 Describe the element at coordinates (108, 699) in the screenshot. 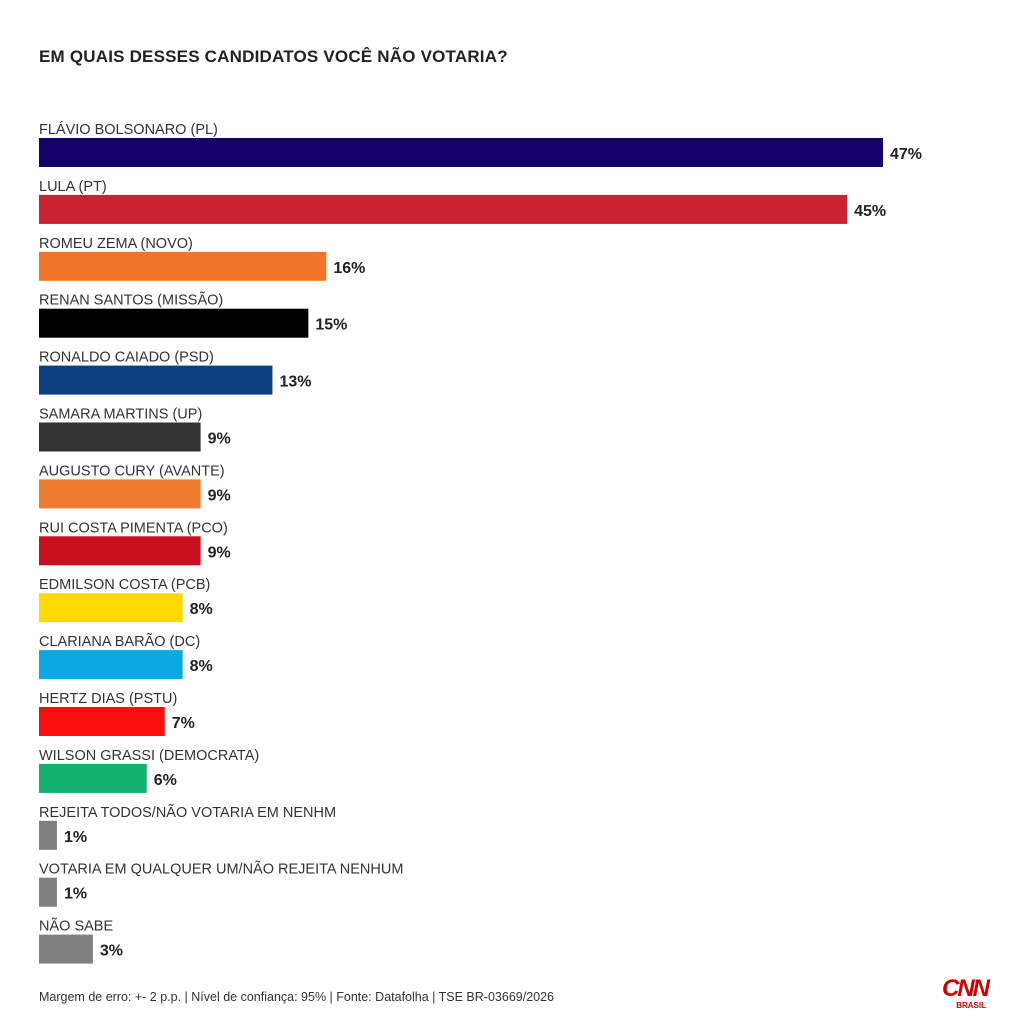

I see `category-label: HERTZ DIAS (PSTU)` at that location.